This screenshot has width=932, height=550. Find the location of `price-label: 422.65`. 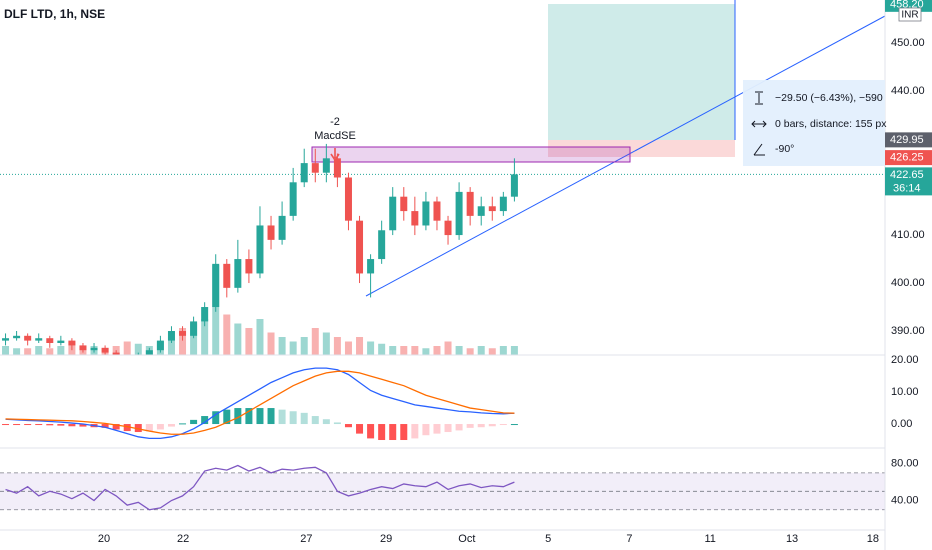

price-label: 422.65 is located at coordinates (907, 175).